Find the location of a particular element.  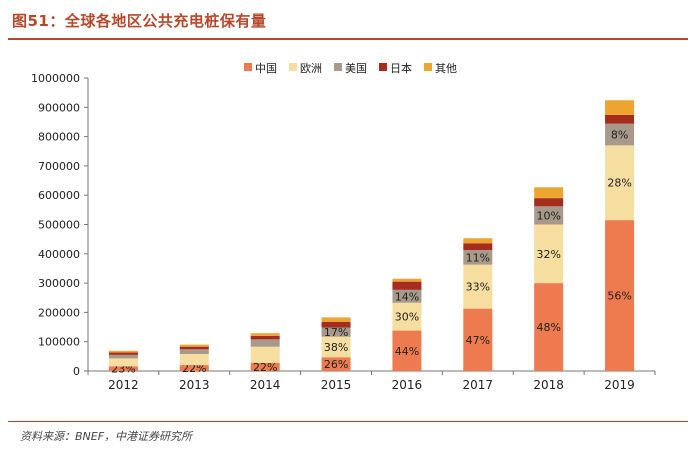

source-divider is located at coordinates (348, 421).